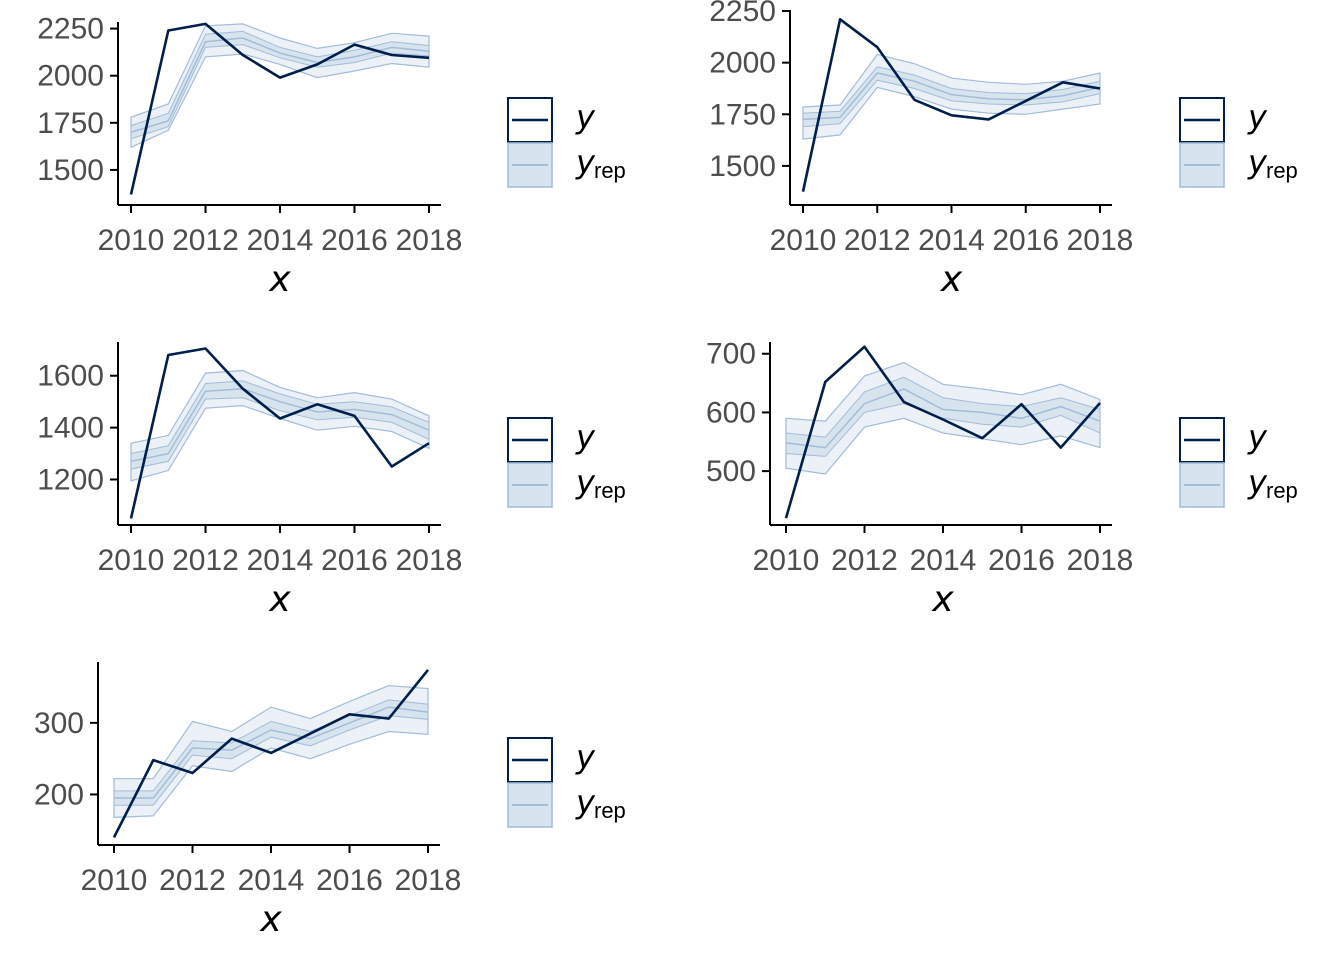 This screenshot has height=960, width=1344. Describe the element at coordinates (70, 479) in the screenshot. I see `y-tick-label: 1200` at that location.